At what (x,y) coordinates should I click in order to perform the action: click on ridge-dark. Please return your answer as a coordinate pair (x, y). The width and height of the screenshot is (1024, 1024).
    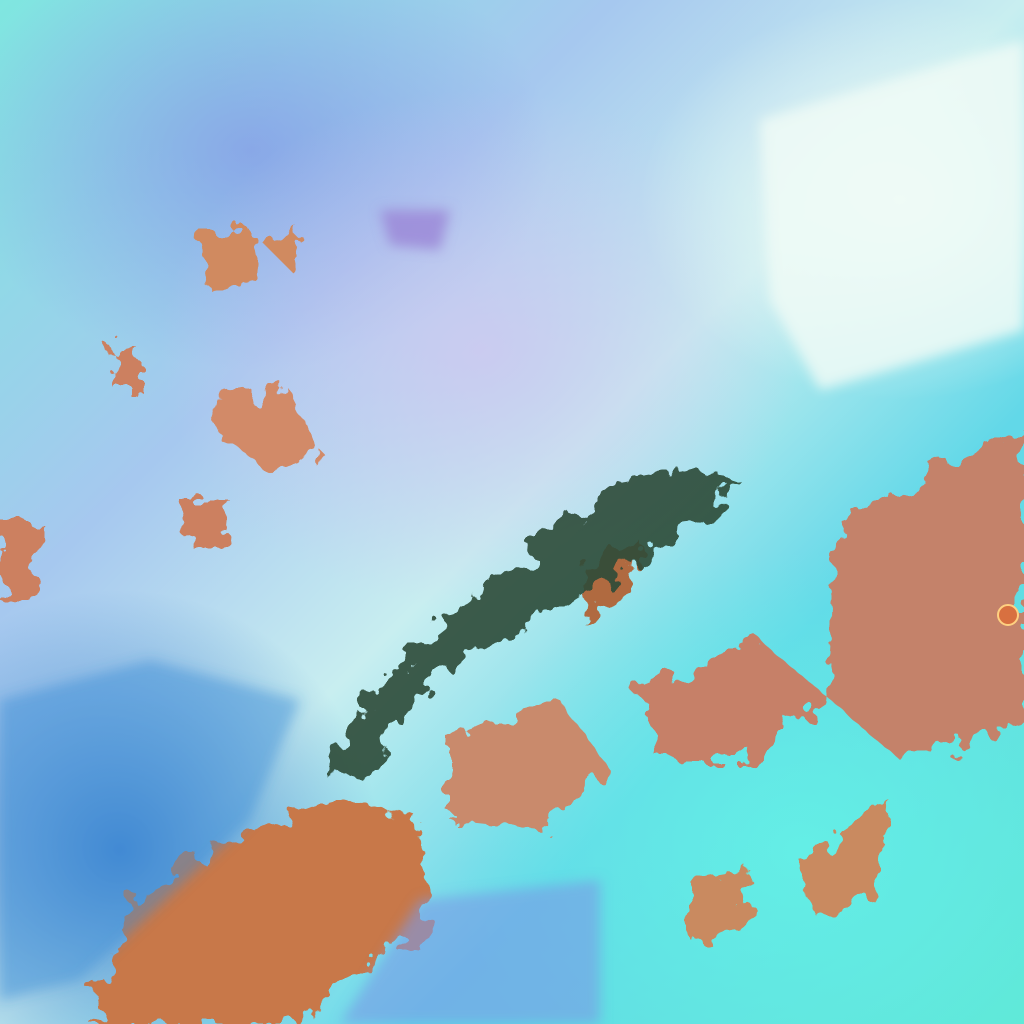
    Looking at the image, I should click on (535, 625).